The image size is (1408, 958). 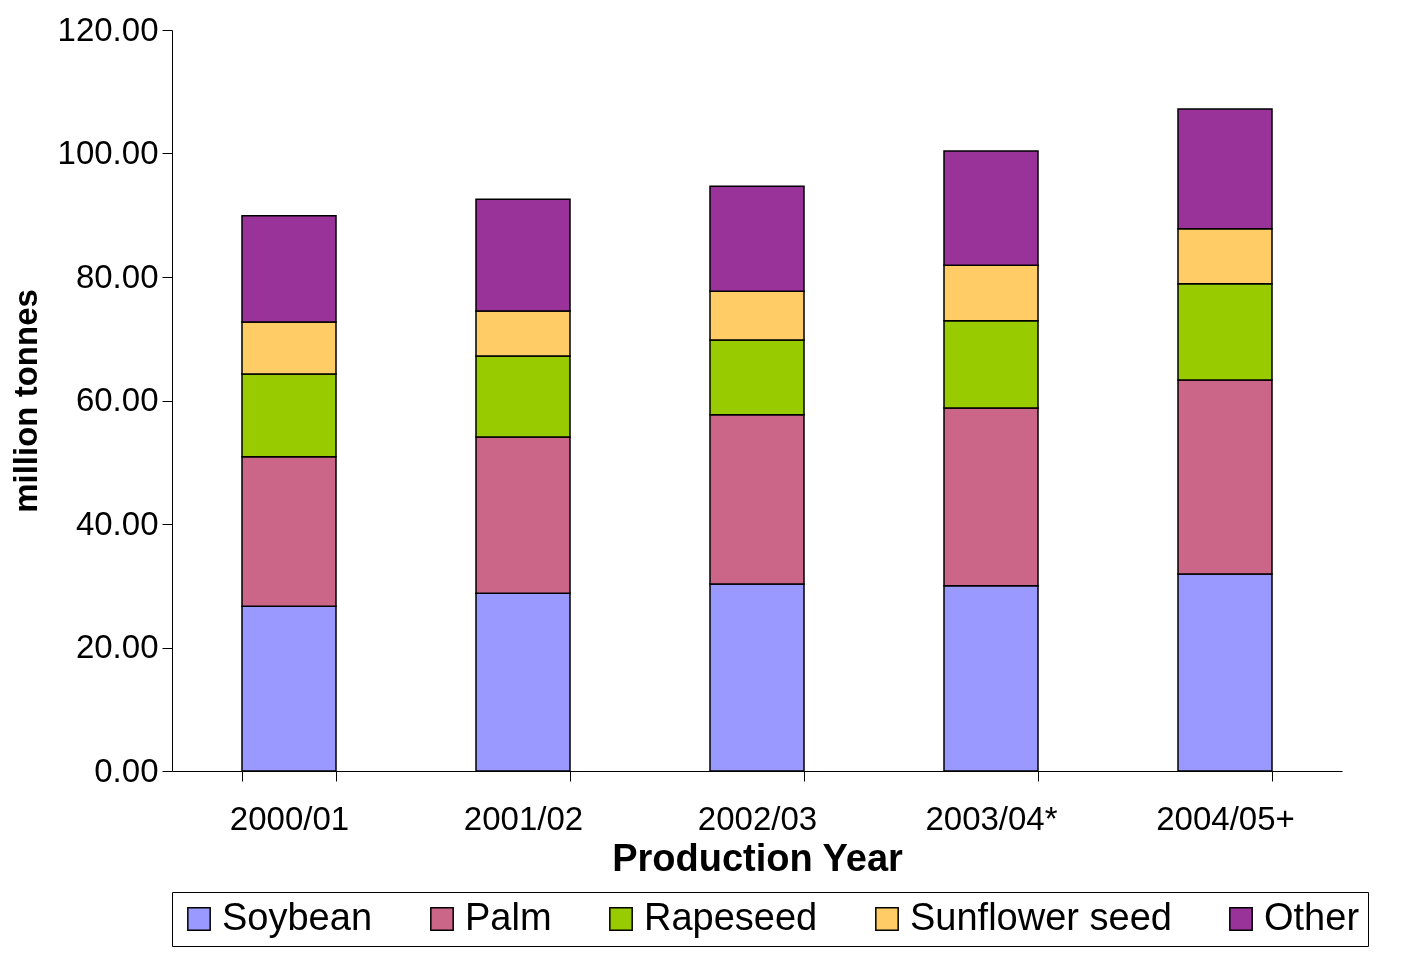 What do you see at coordinates (117, 646) in the screenshot?
I see `y-tick-label: 20.00` at bounding box center [117, 646].